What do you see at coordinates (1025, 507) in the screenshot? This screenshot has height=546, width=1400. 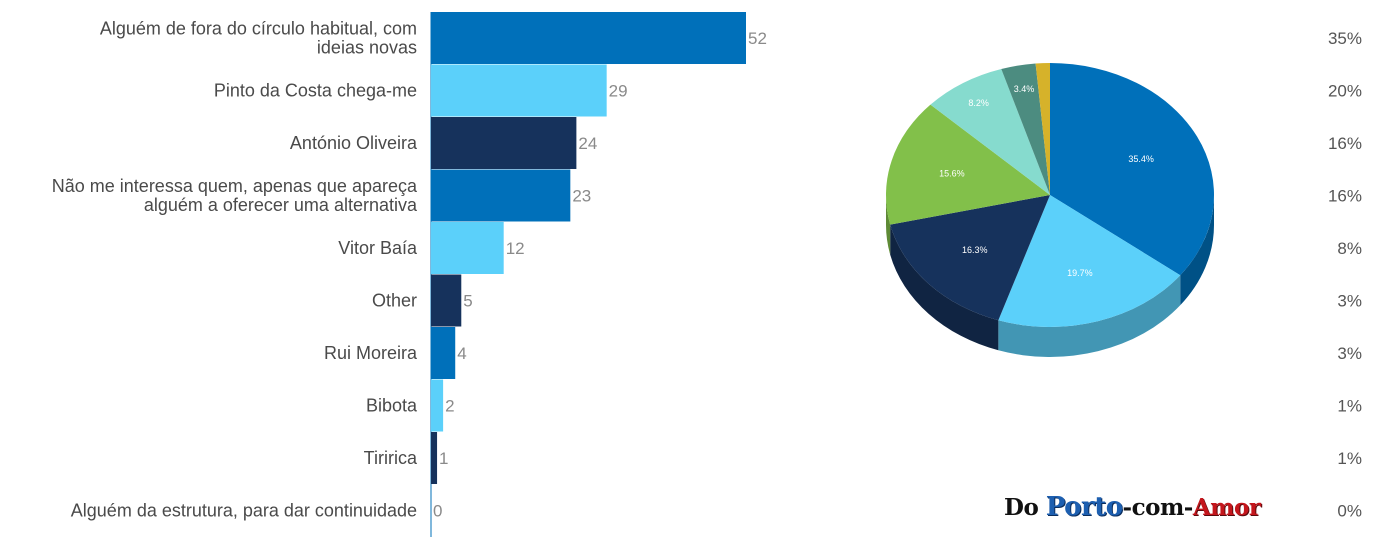 I see `watermark-text-do: Do` at bounding box center [1025, 507].